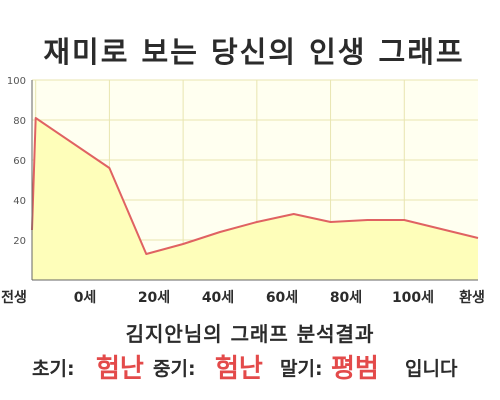 The image size is (500, 400). Describe the element at coordinates (253, 52) in the screenshot. I see `chart-title: 재미로 보는 당신의 인생 그래프` at that location.